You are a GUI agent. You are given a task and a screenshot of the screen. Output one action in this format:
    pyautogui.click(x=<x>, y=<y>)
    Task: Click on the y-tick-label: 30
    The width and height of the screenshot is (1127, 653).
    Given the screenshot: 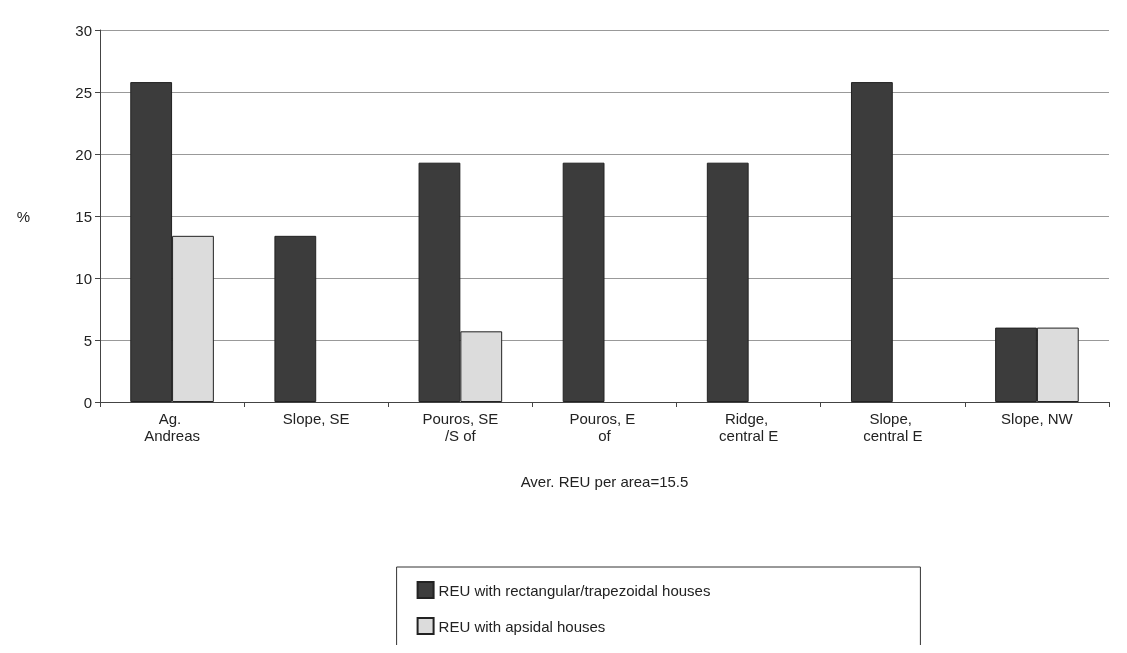 What is the action you would take?
    pyautogui.click(x=83, y=30)
    